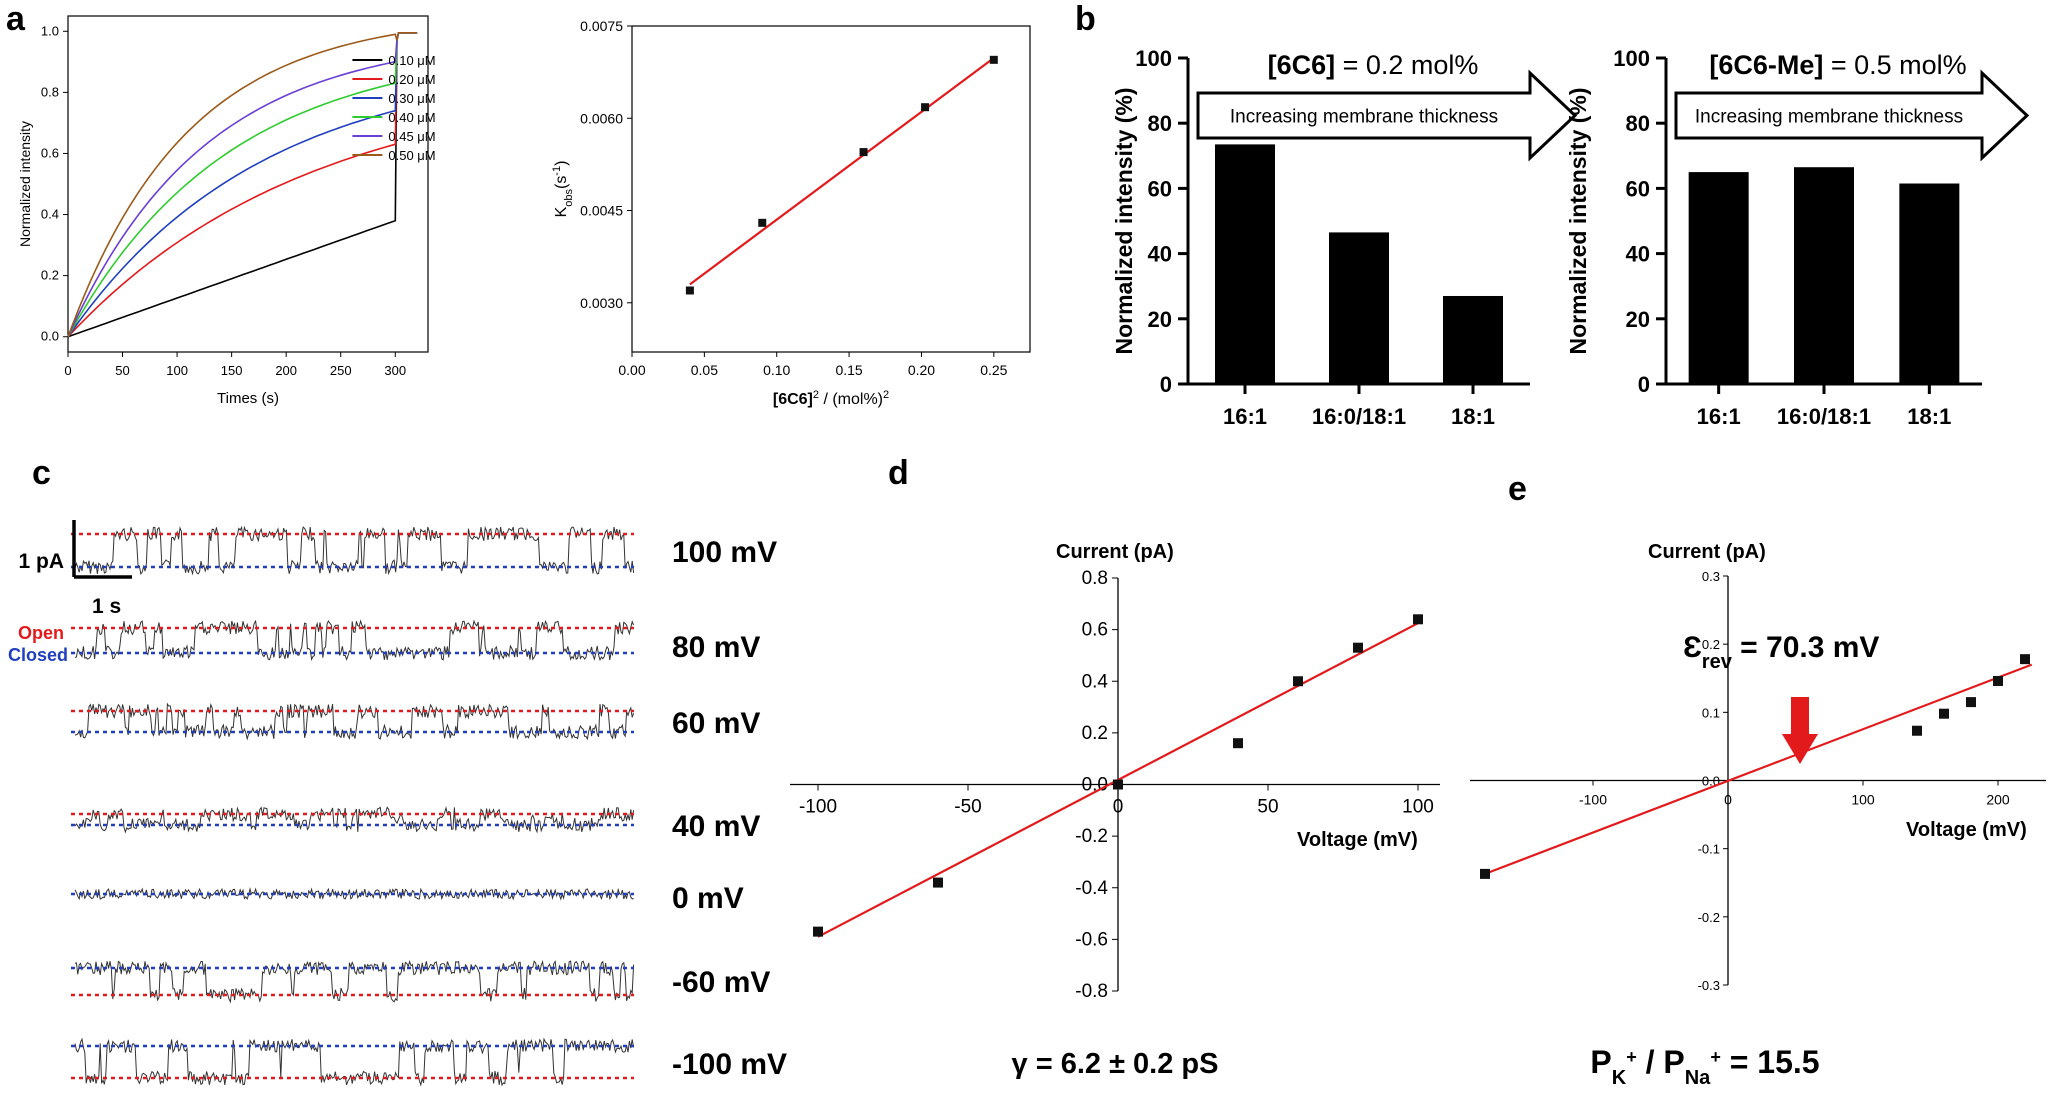 The height and width of the screenshot is (1093, 2048). I want to click on voltage-label: 60 mV, so click(716, 723).